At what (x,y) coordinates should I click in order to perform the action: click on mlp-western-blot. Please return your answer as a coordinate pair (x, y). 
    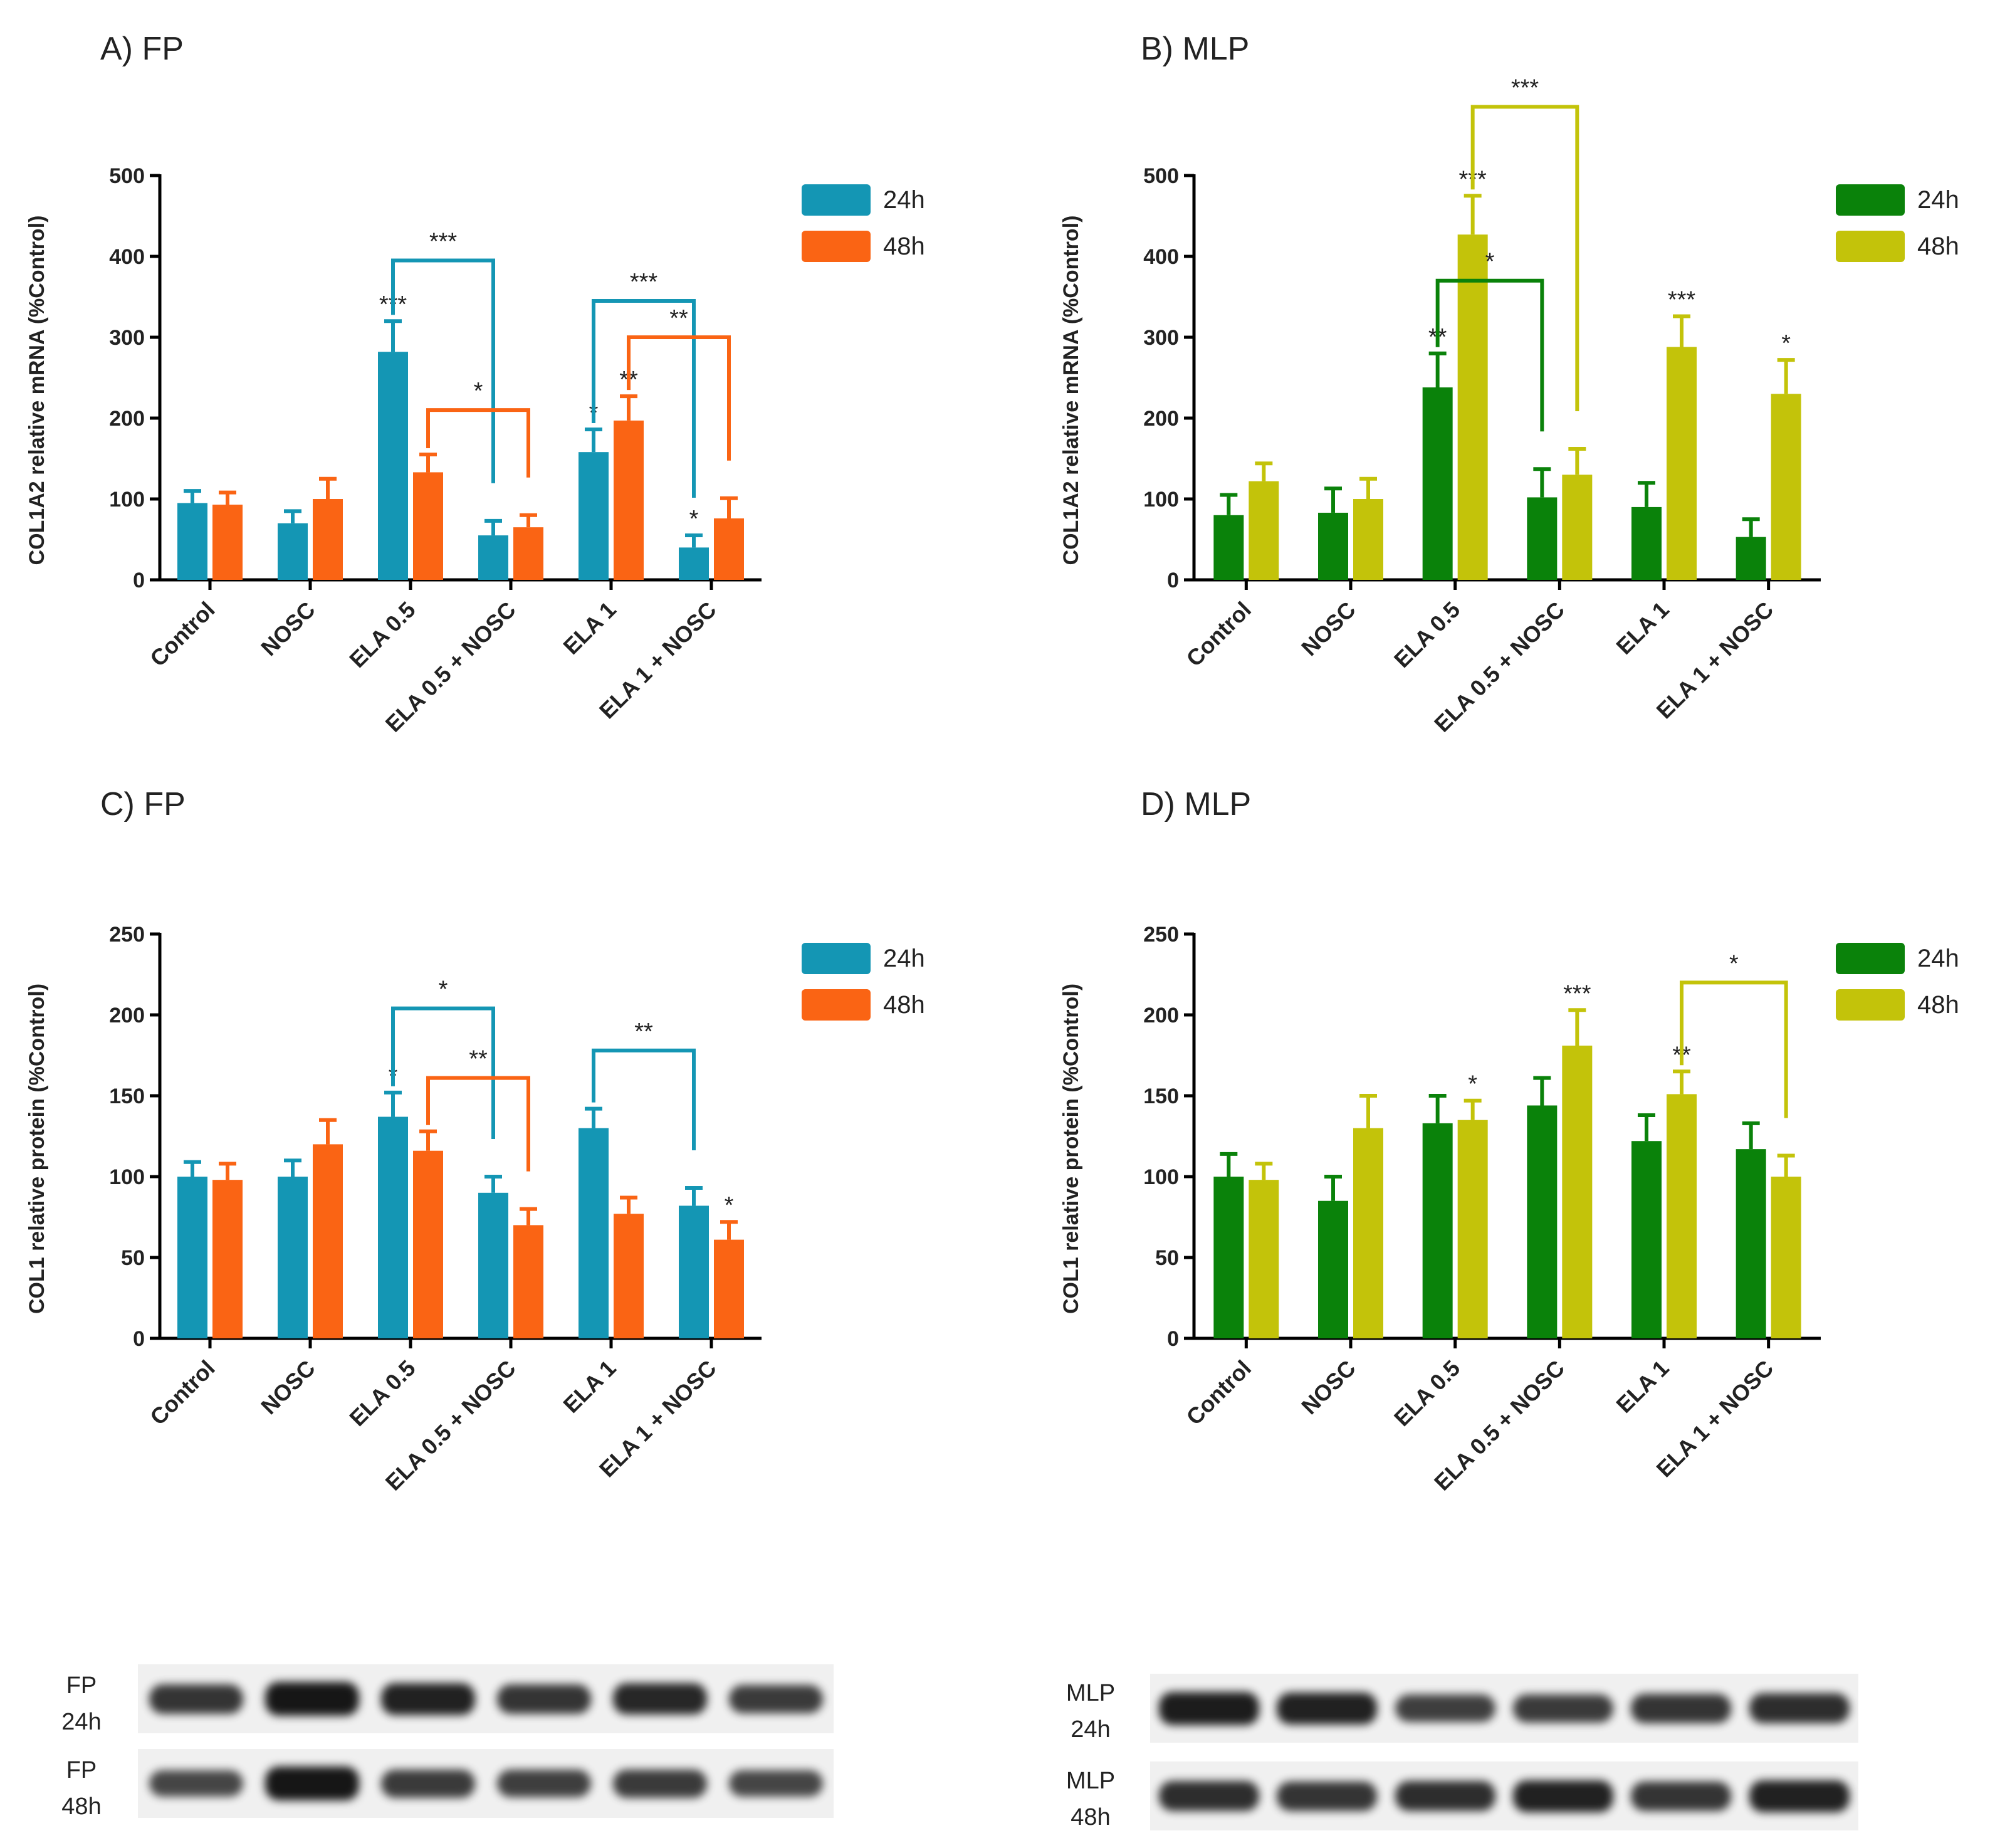
    Looking at the image, I should click on (1504, 1749).